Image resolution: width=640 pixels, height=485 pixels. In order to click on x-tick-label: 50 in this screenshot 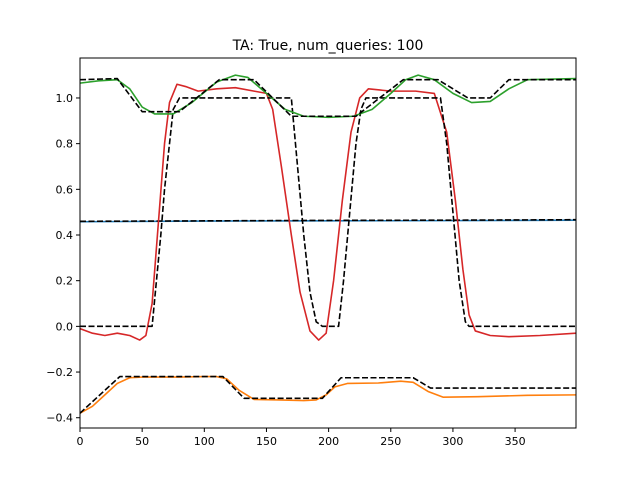, I will do `click(142, 441)`.